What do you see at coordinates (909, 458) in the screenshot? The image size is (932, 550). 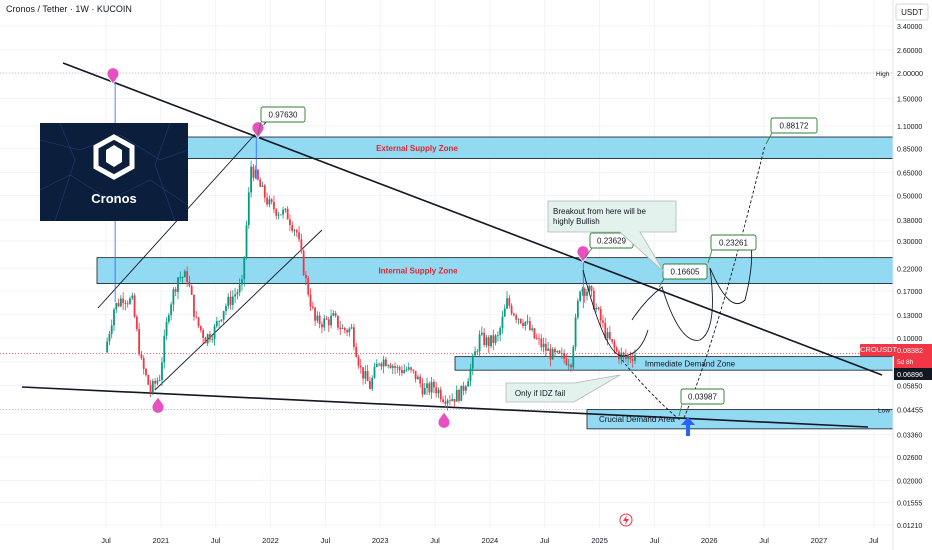 I see `y-tick-label: 0.02600` at bounding box center [909, 458].